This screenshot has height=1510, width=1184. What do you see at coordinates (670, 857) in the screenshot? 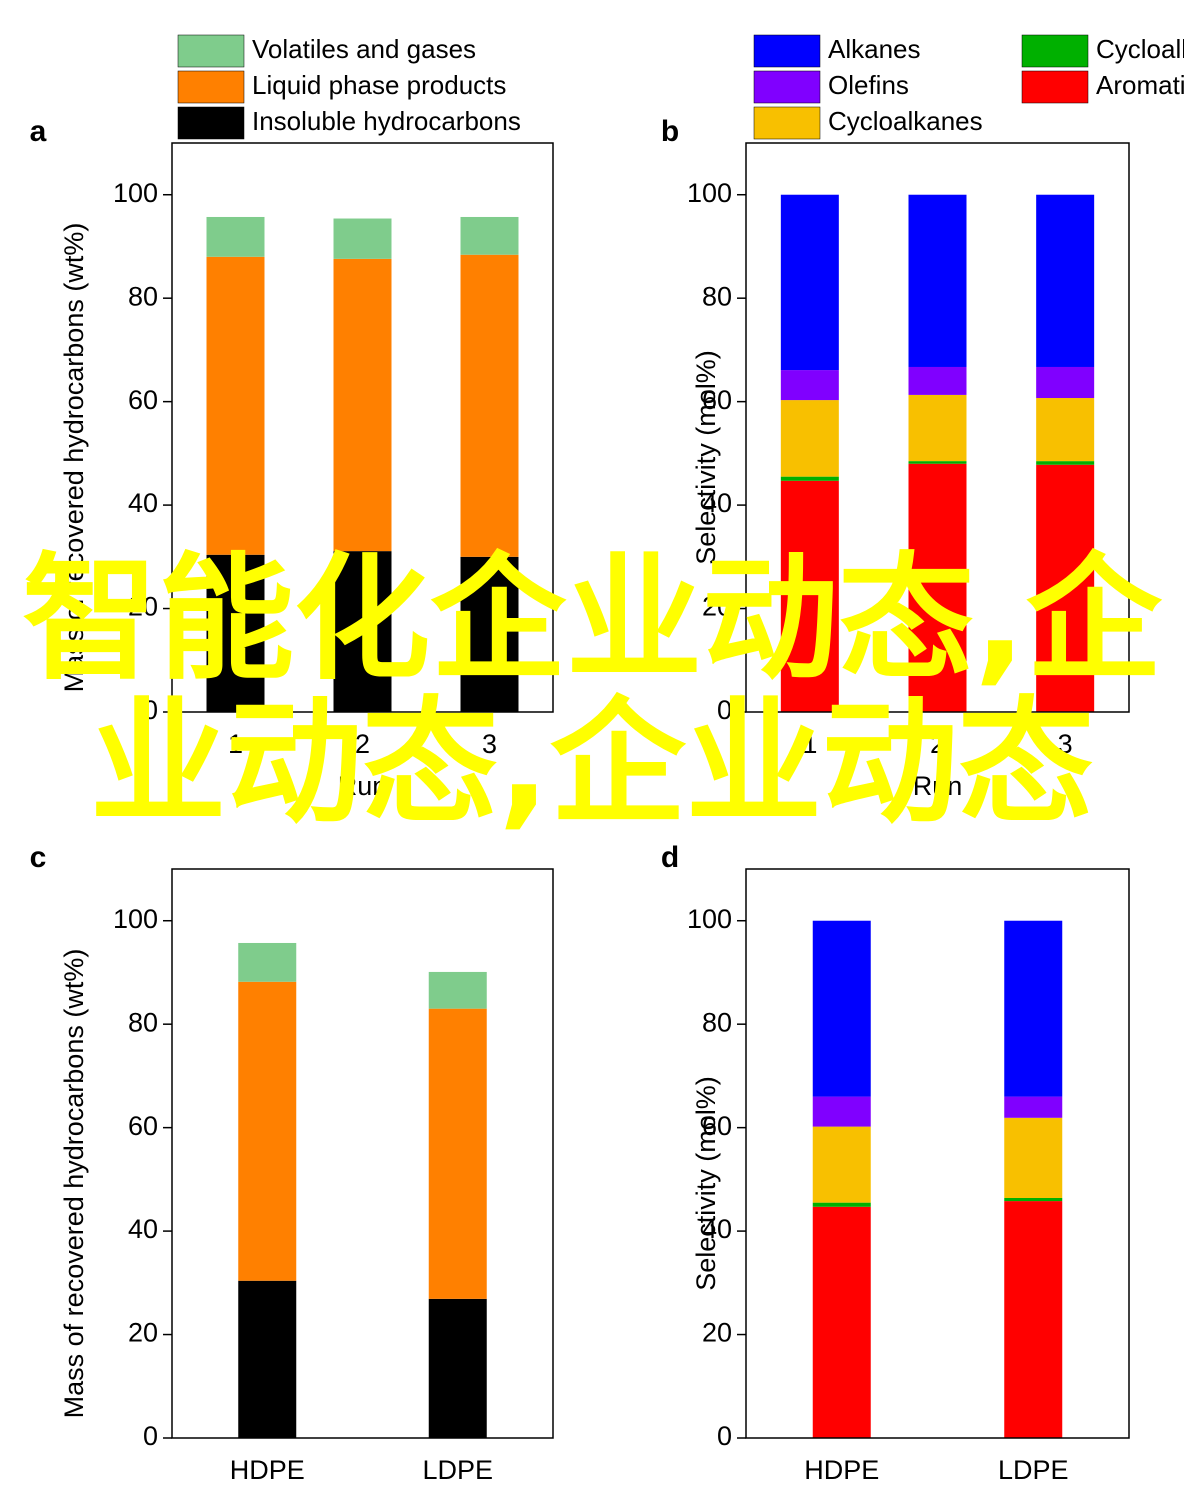
I see `panel-label: d` at bounding box center [670, 857].